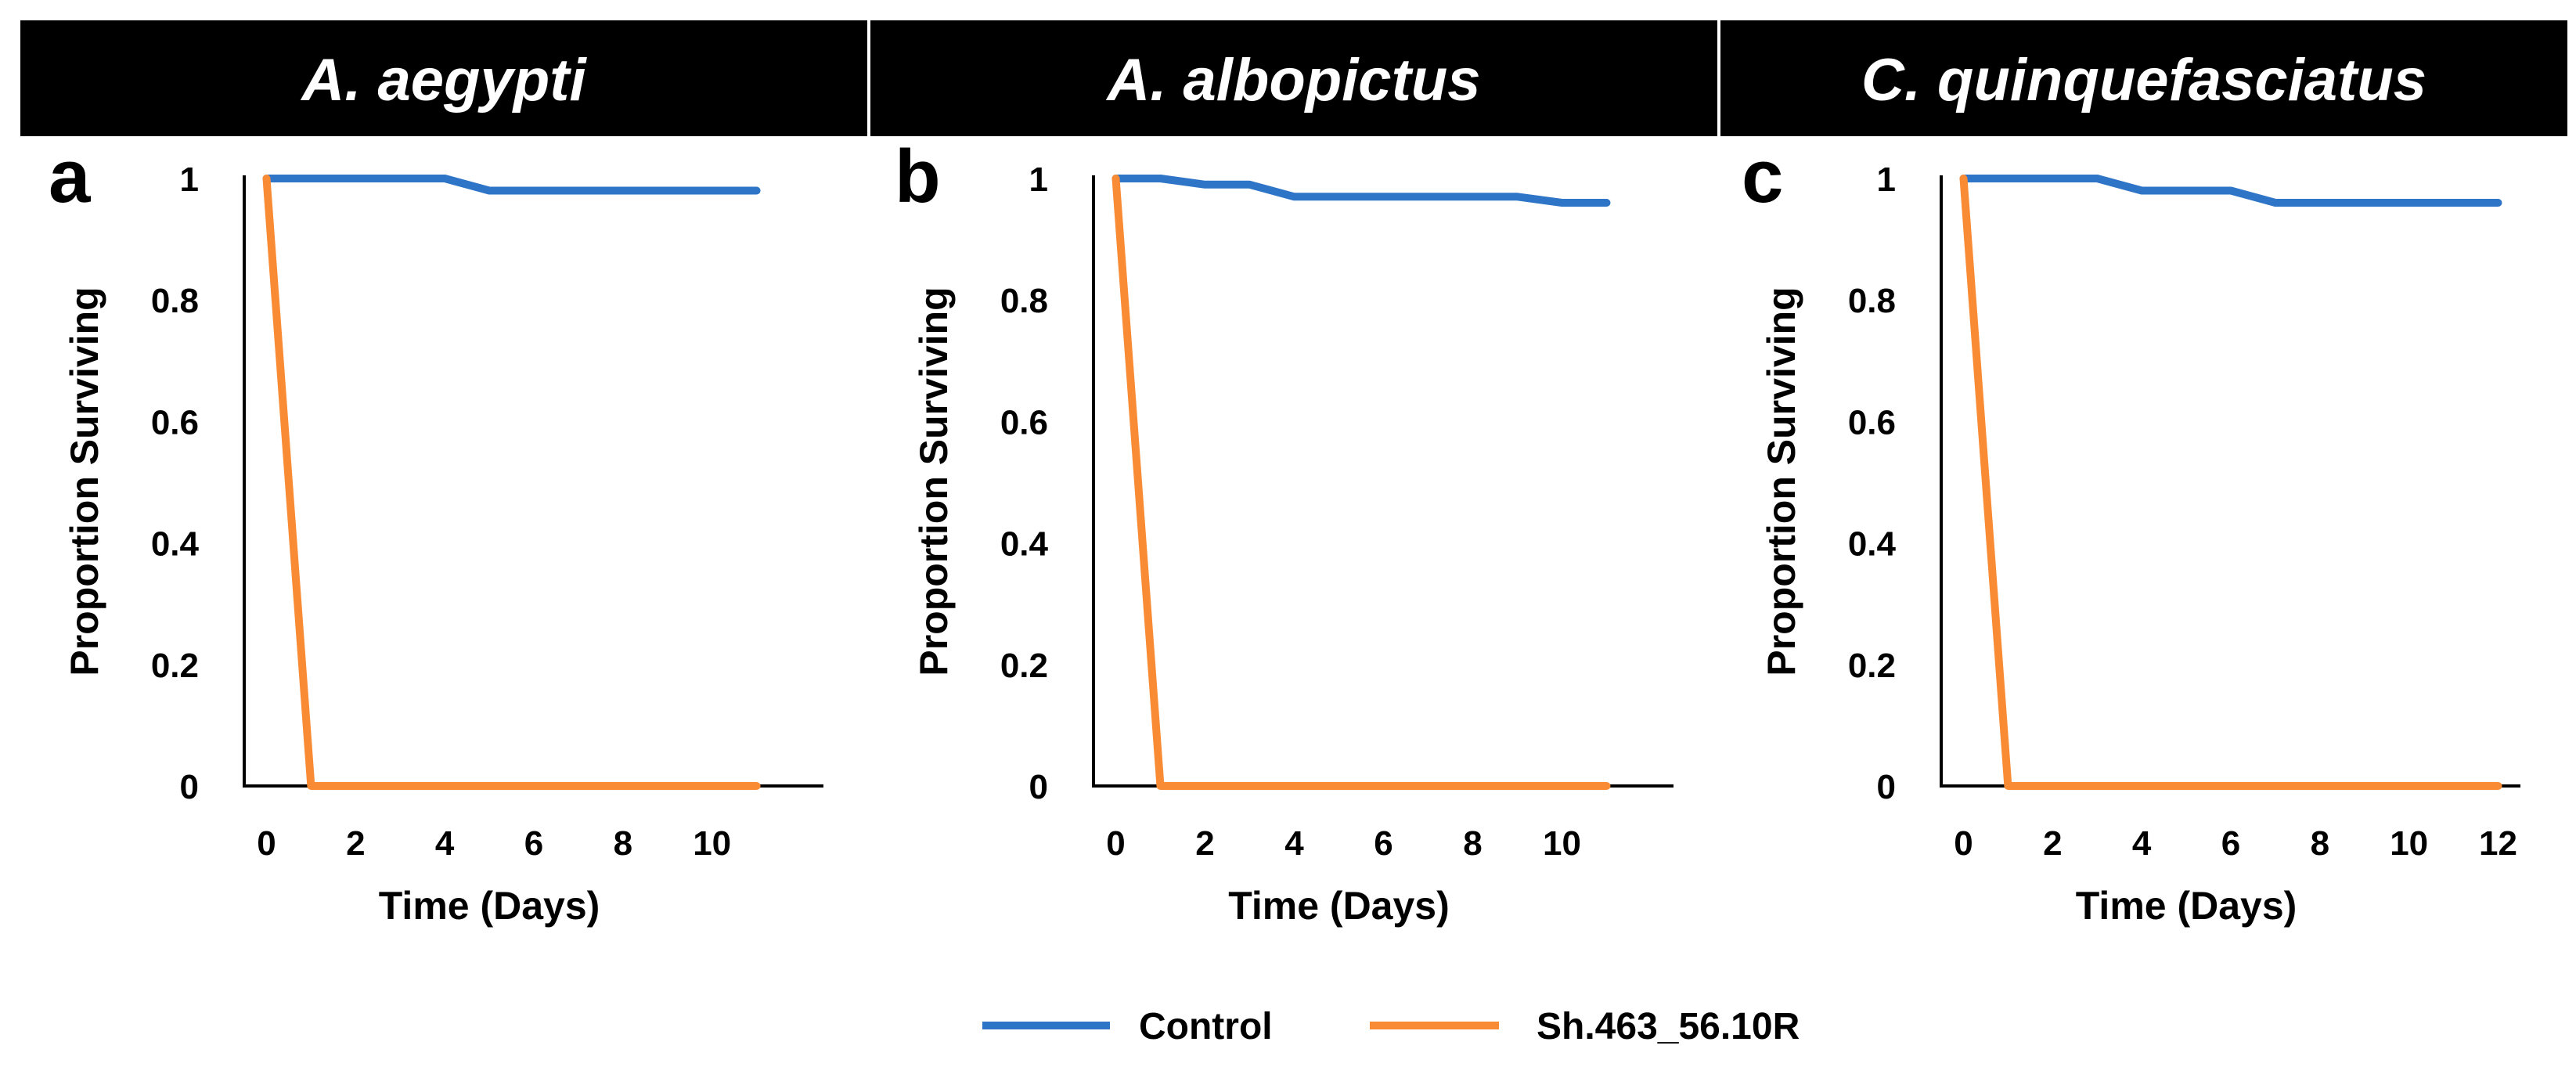 The width and height of the screenshot is (2576, 1067). I want to click on banner-2-bg, so click(1293, 78).